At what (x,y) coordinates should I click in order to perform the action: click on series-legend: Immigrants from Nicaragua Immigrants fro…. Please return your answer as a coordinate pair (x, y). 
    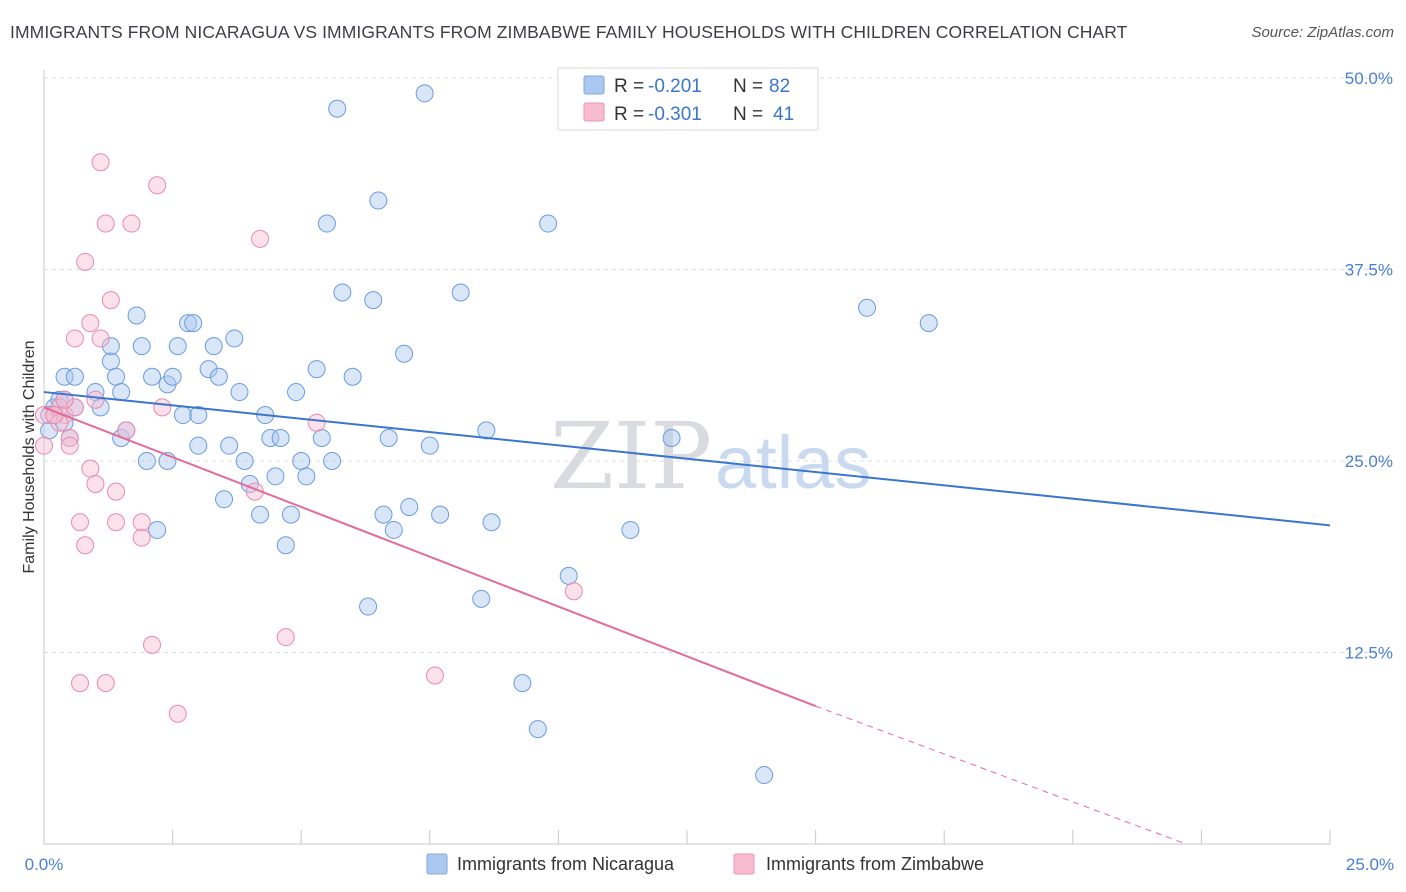
    Looking at the image, I should click on (705, 864).